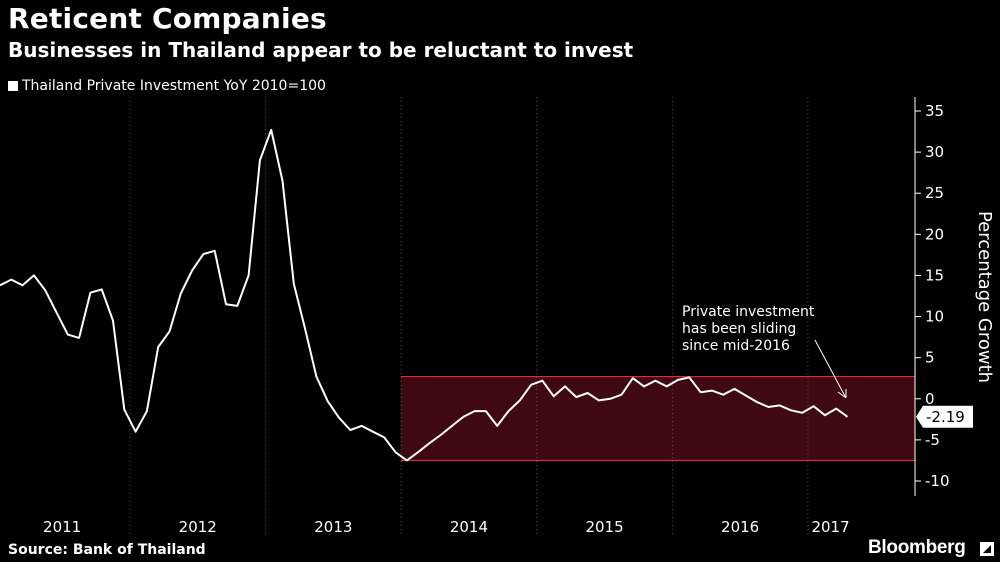 This screenshot has width=1000, height=562. Describe the element at coordinates (198, 527) in the screenshot. I see `x-tick-label: 2012` at that location.